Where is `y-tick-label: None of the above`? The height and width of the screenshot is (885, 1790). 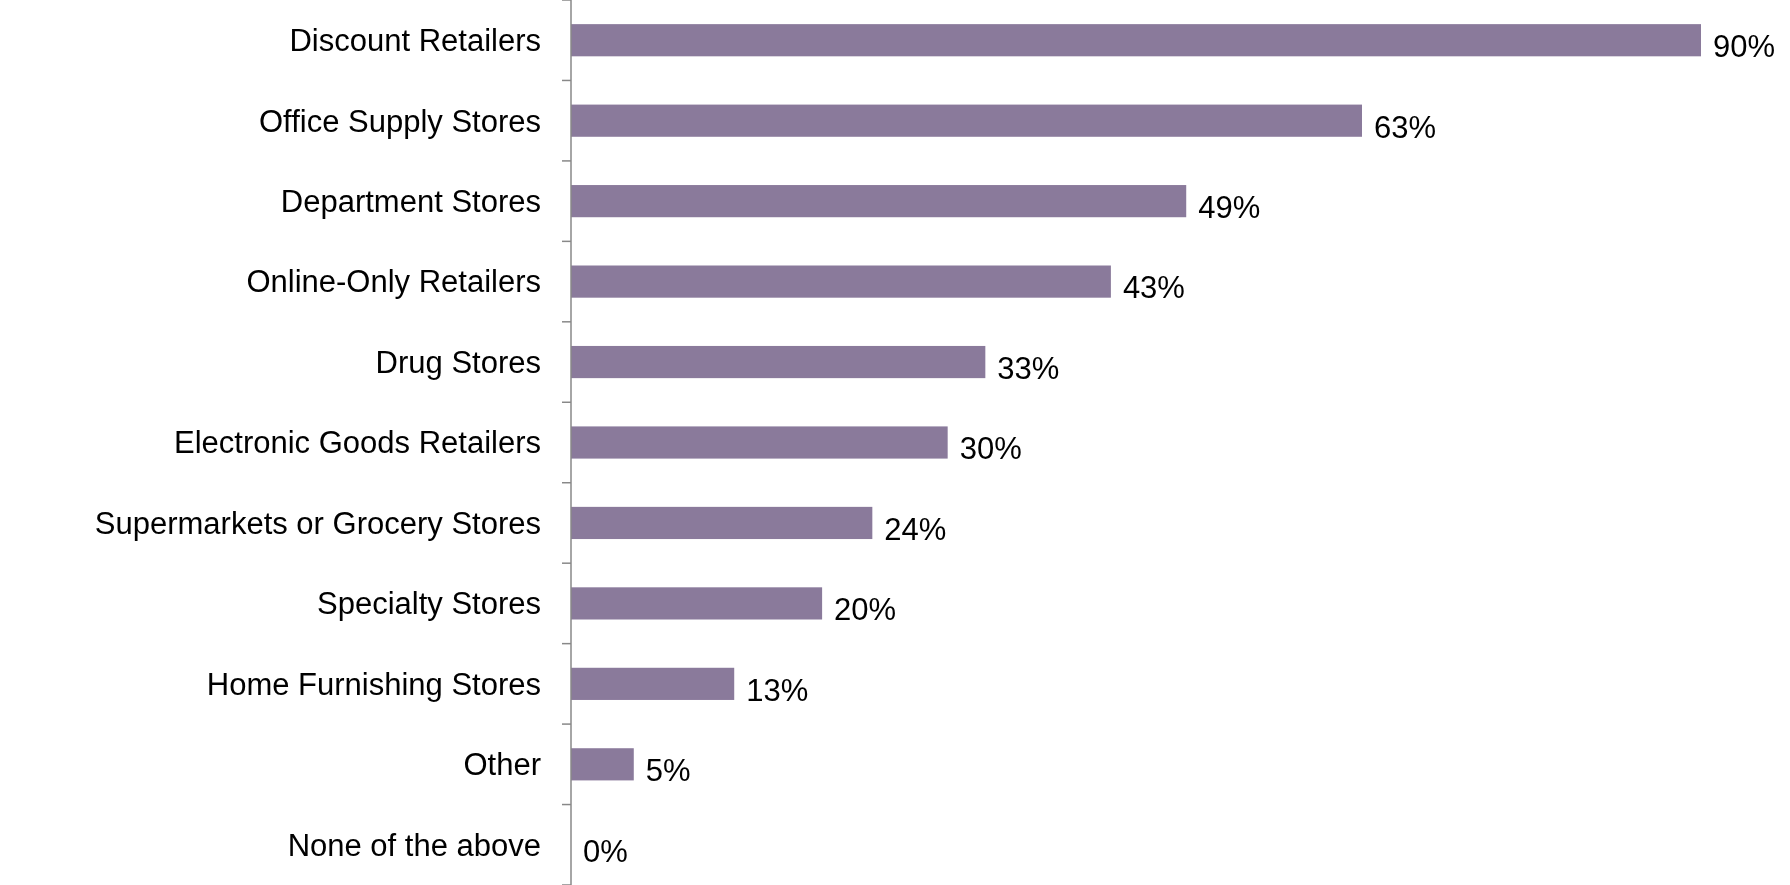 y-tick-label: None of the above is located at coordinates (414, 845).